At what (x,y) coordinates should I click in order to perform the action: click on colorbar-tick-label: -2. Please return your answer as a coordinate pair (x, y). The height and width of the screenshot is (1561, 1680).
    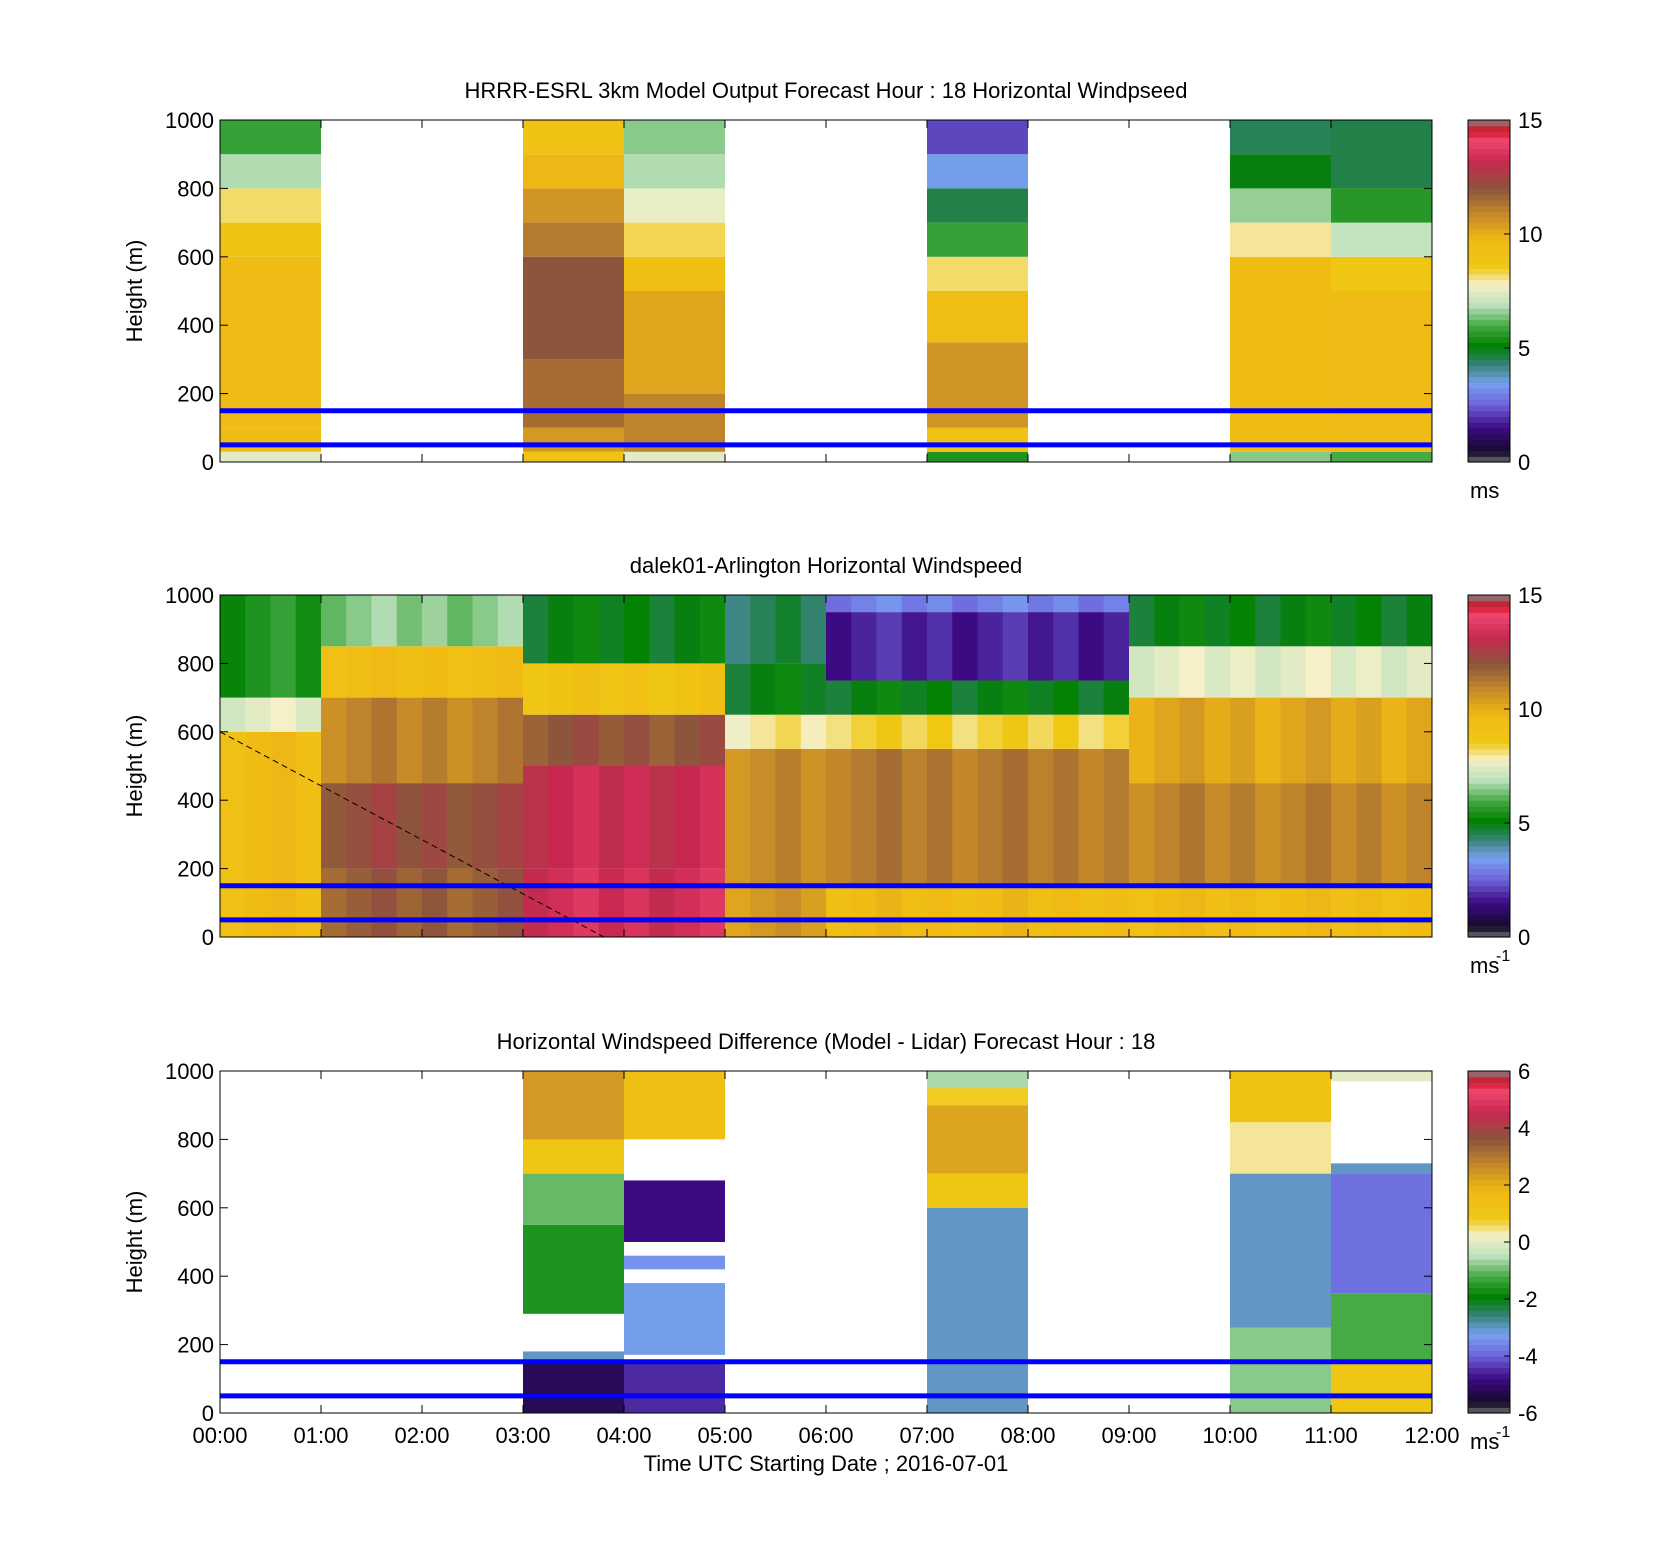
    Looking at the image, I should click on (1528, 1299).